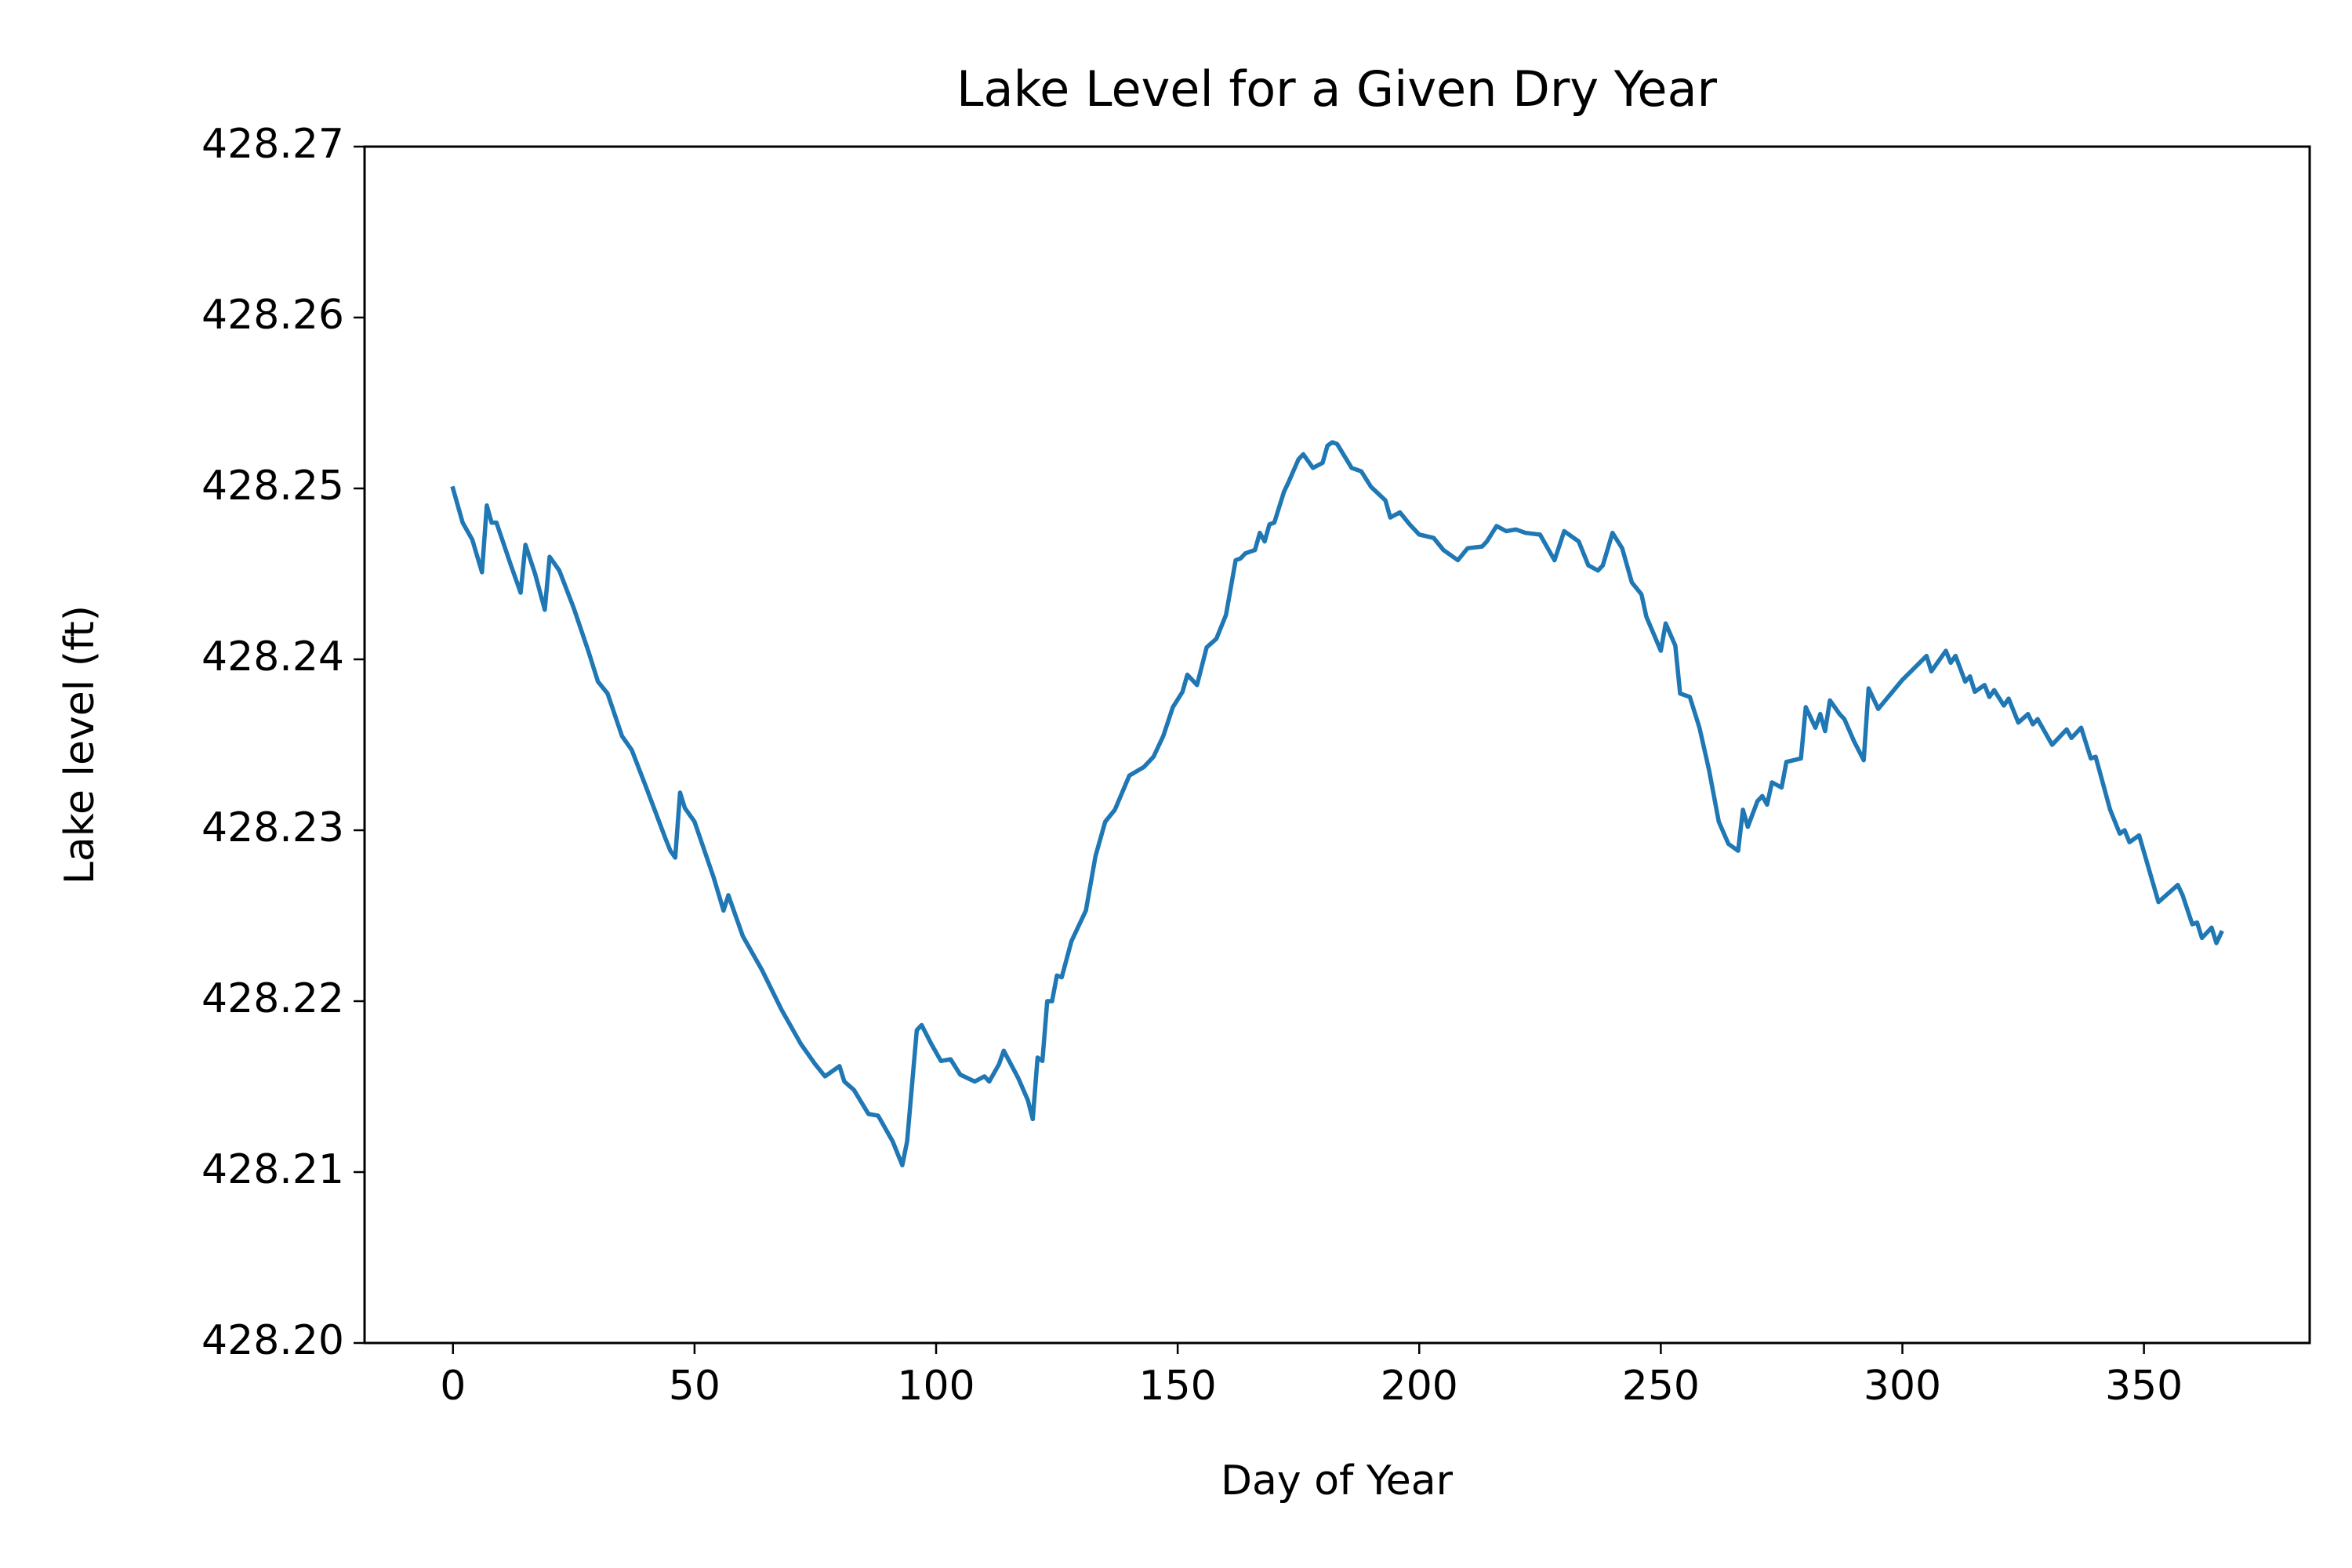 The image size is (2352, 1568). I want to click on x-tick-label: 300, so click(1902, 1386).